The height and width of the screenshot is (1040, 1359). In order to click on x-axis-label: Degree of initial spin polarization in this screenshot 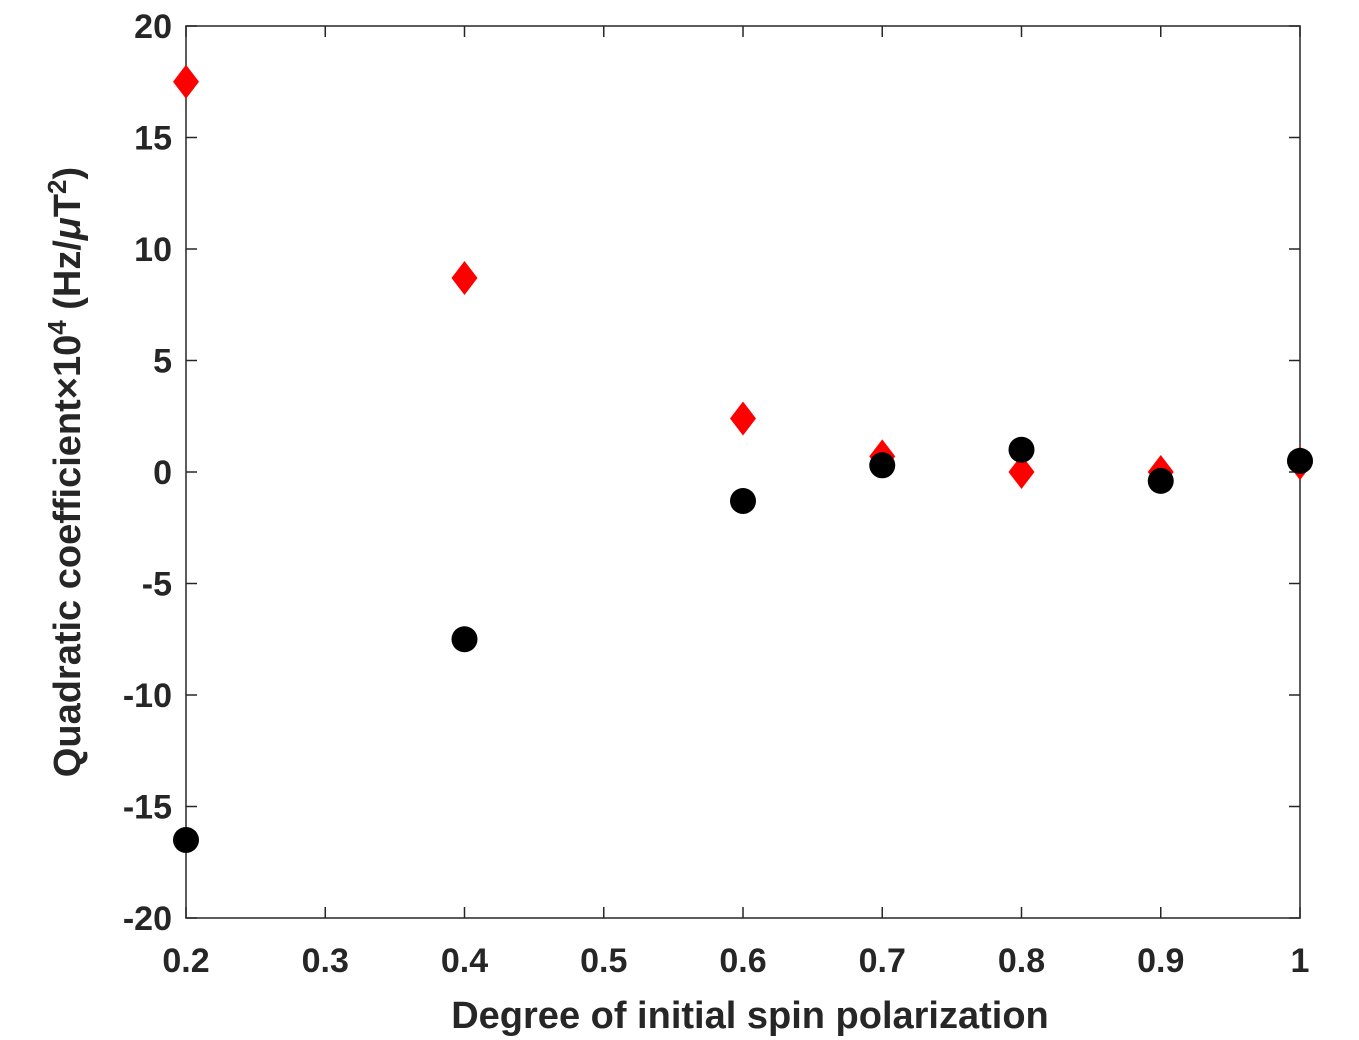, I will do `click(750, 1016)`.